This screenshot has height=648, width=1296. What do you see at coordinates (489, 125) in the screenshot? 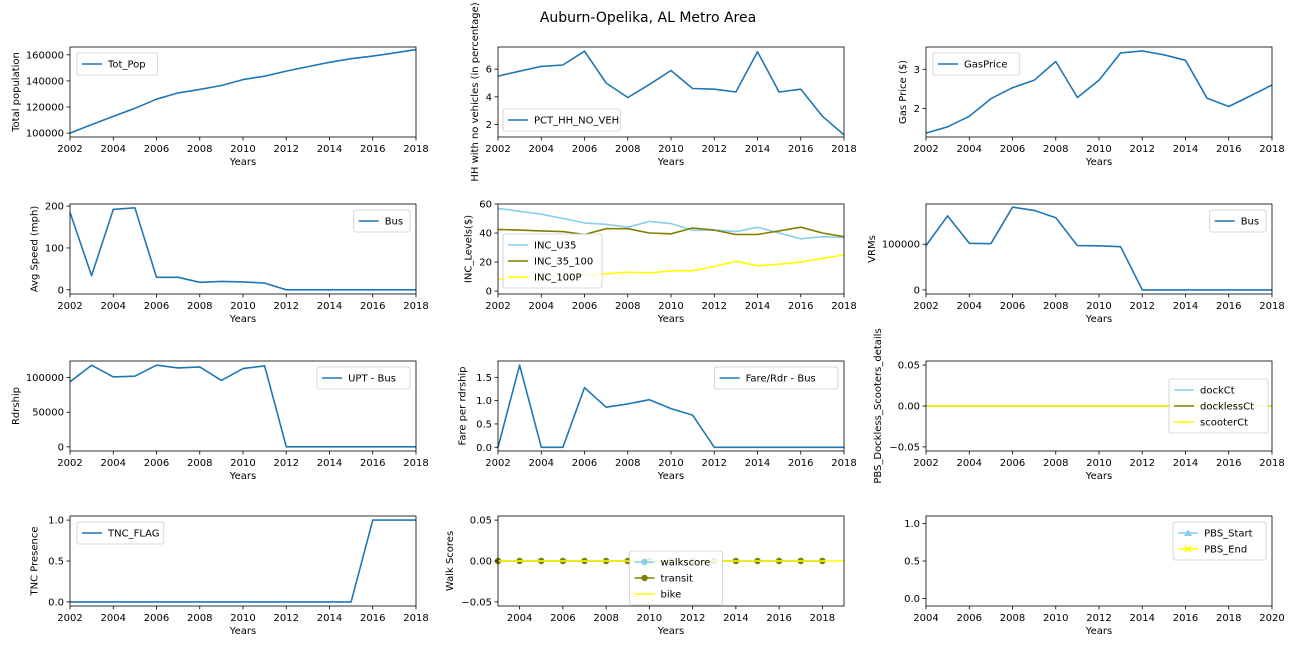
I see `y-tick-label: 2` at bounding box center [489, 125].